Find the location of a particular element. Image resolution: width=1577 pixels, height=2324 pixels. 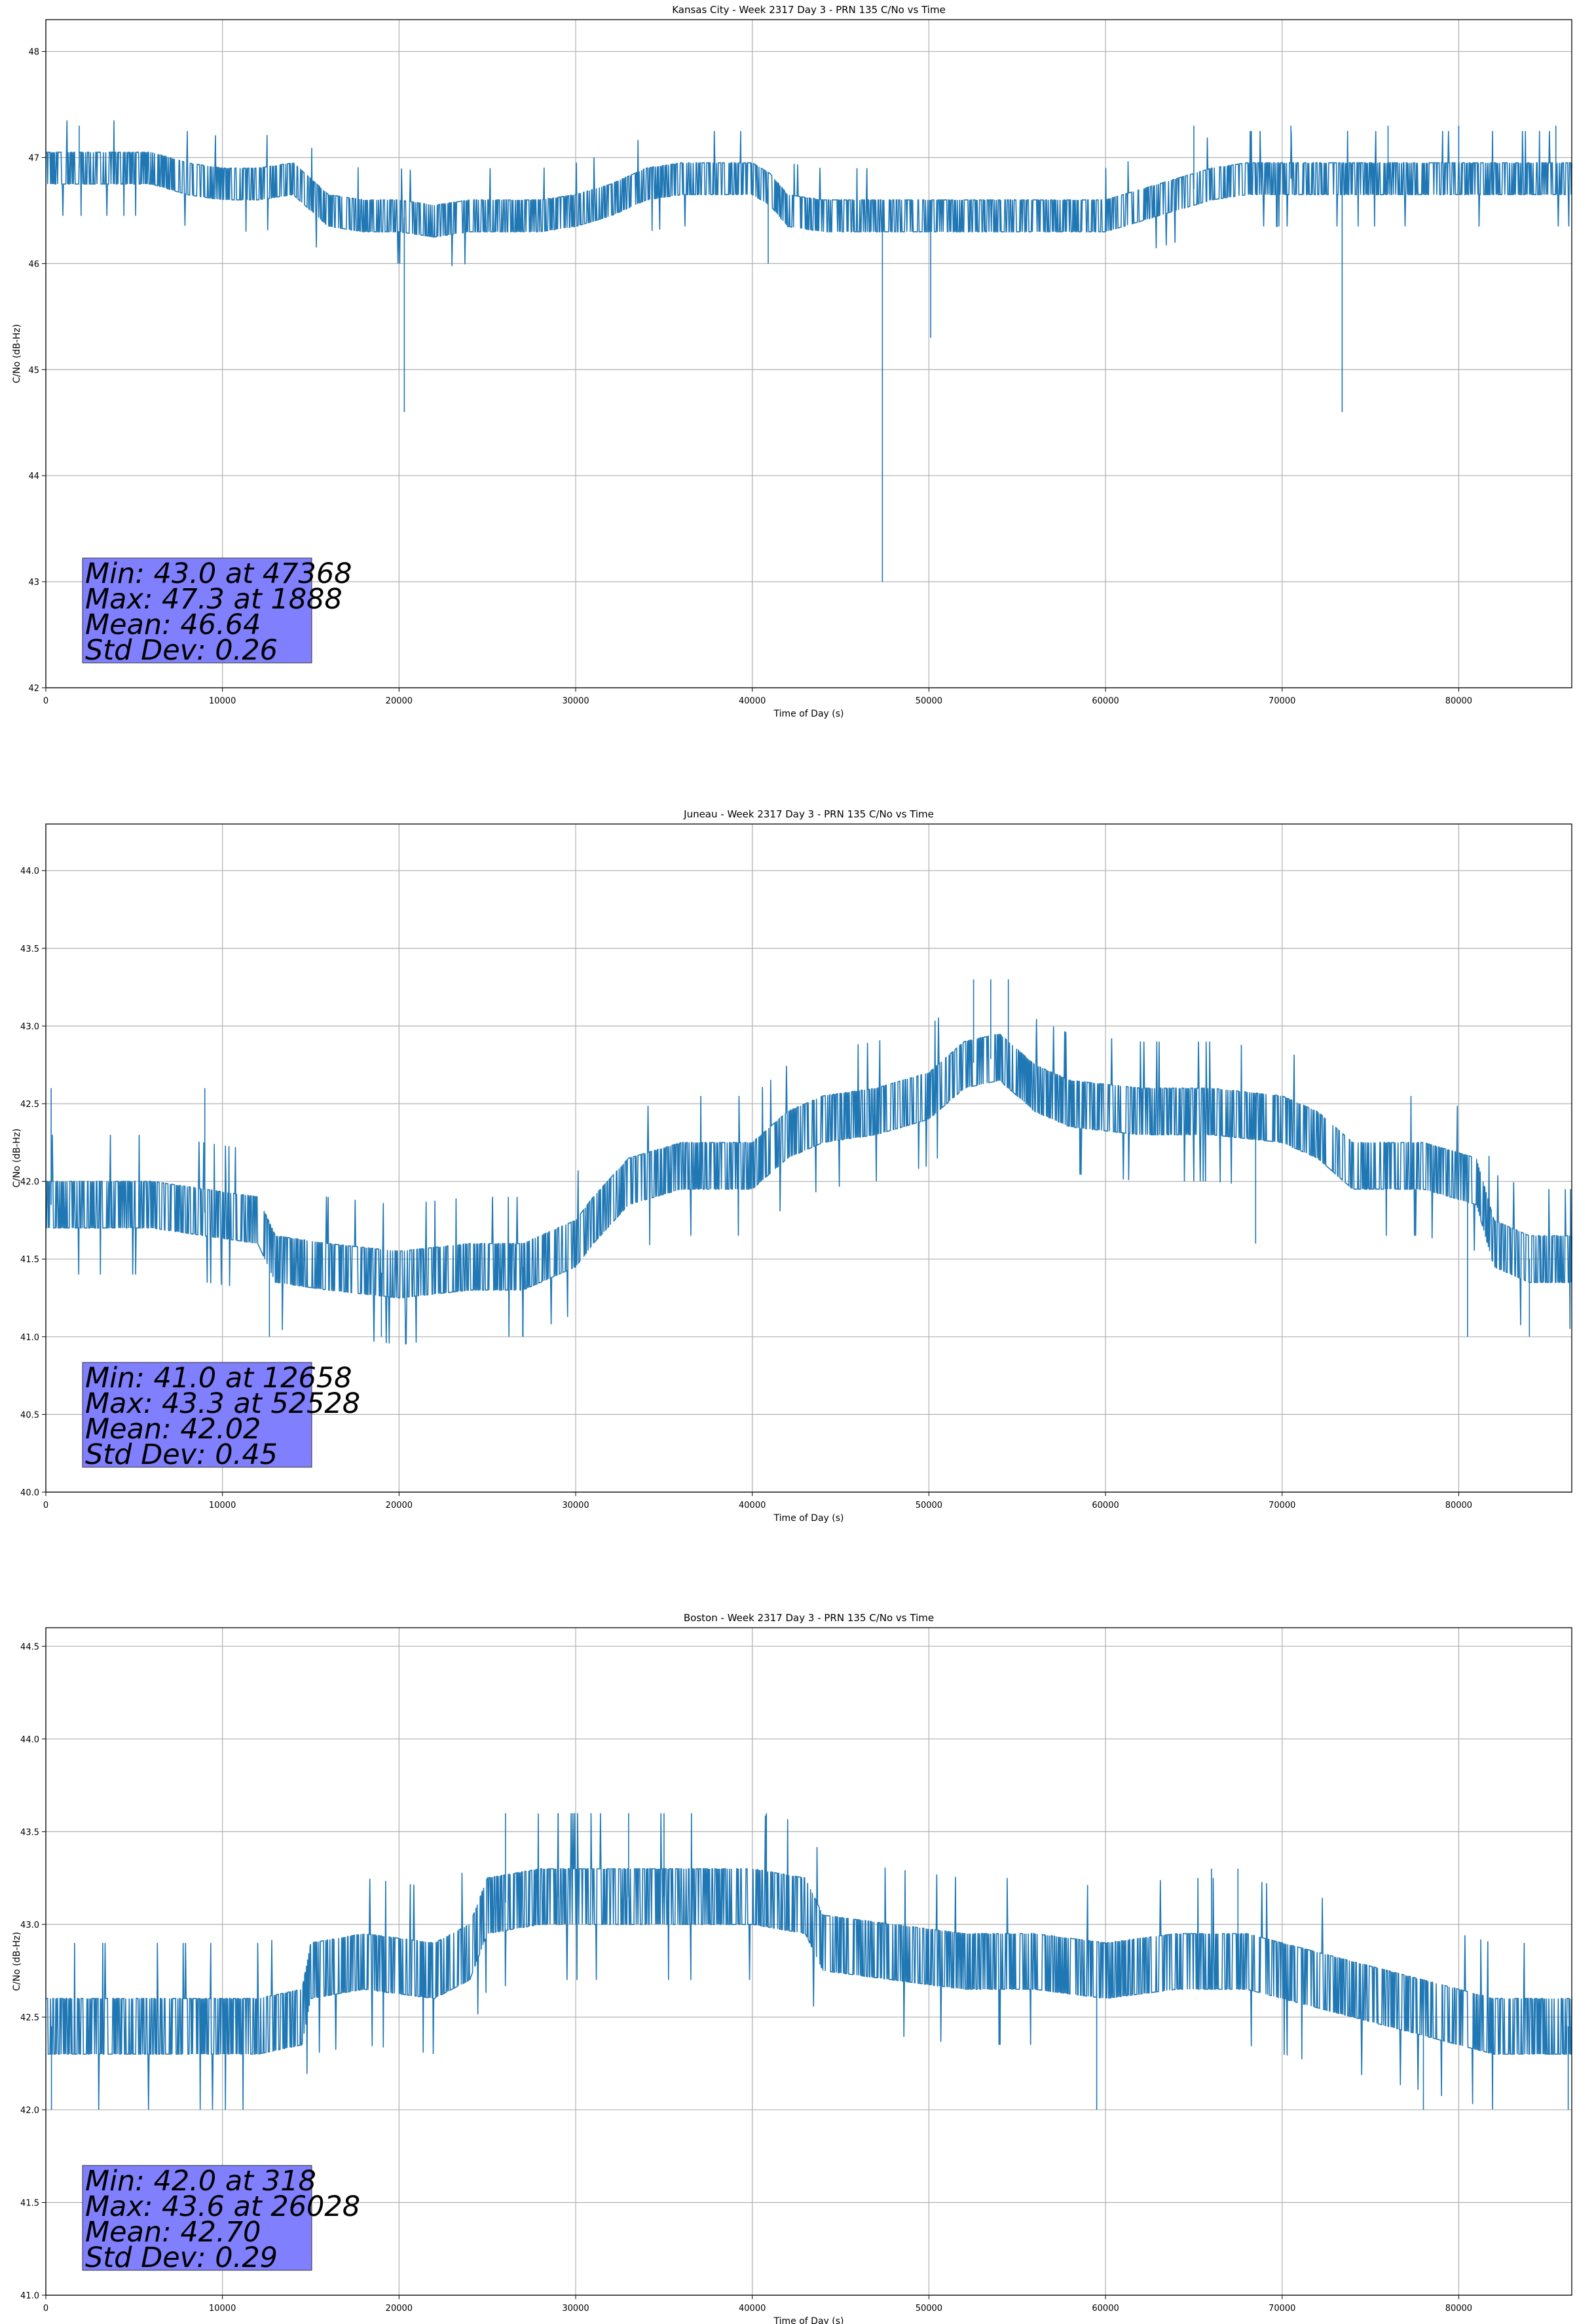

y-tick-label: 44.5 is located at coordinates (29, 1647).